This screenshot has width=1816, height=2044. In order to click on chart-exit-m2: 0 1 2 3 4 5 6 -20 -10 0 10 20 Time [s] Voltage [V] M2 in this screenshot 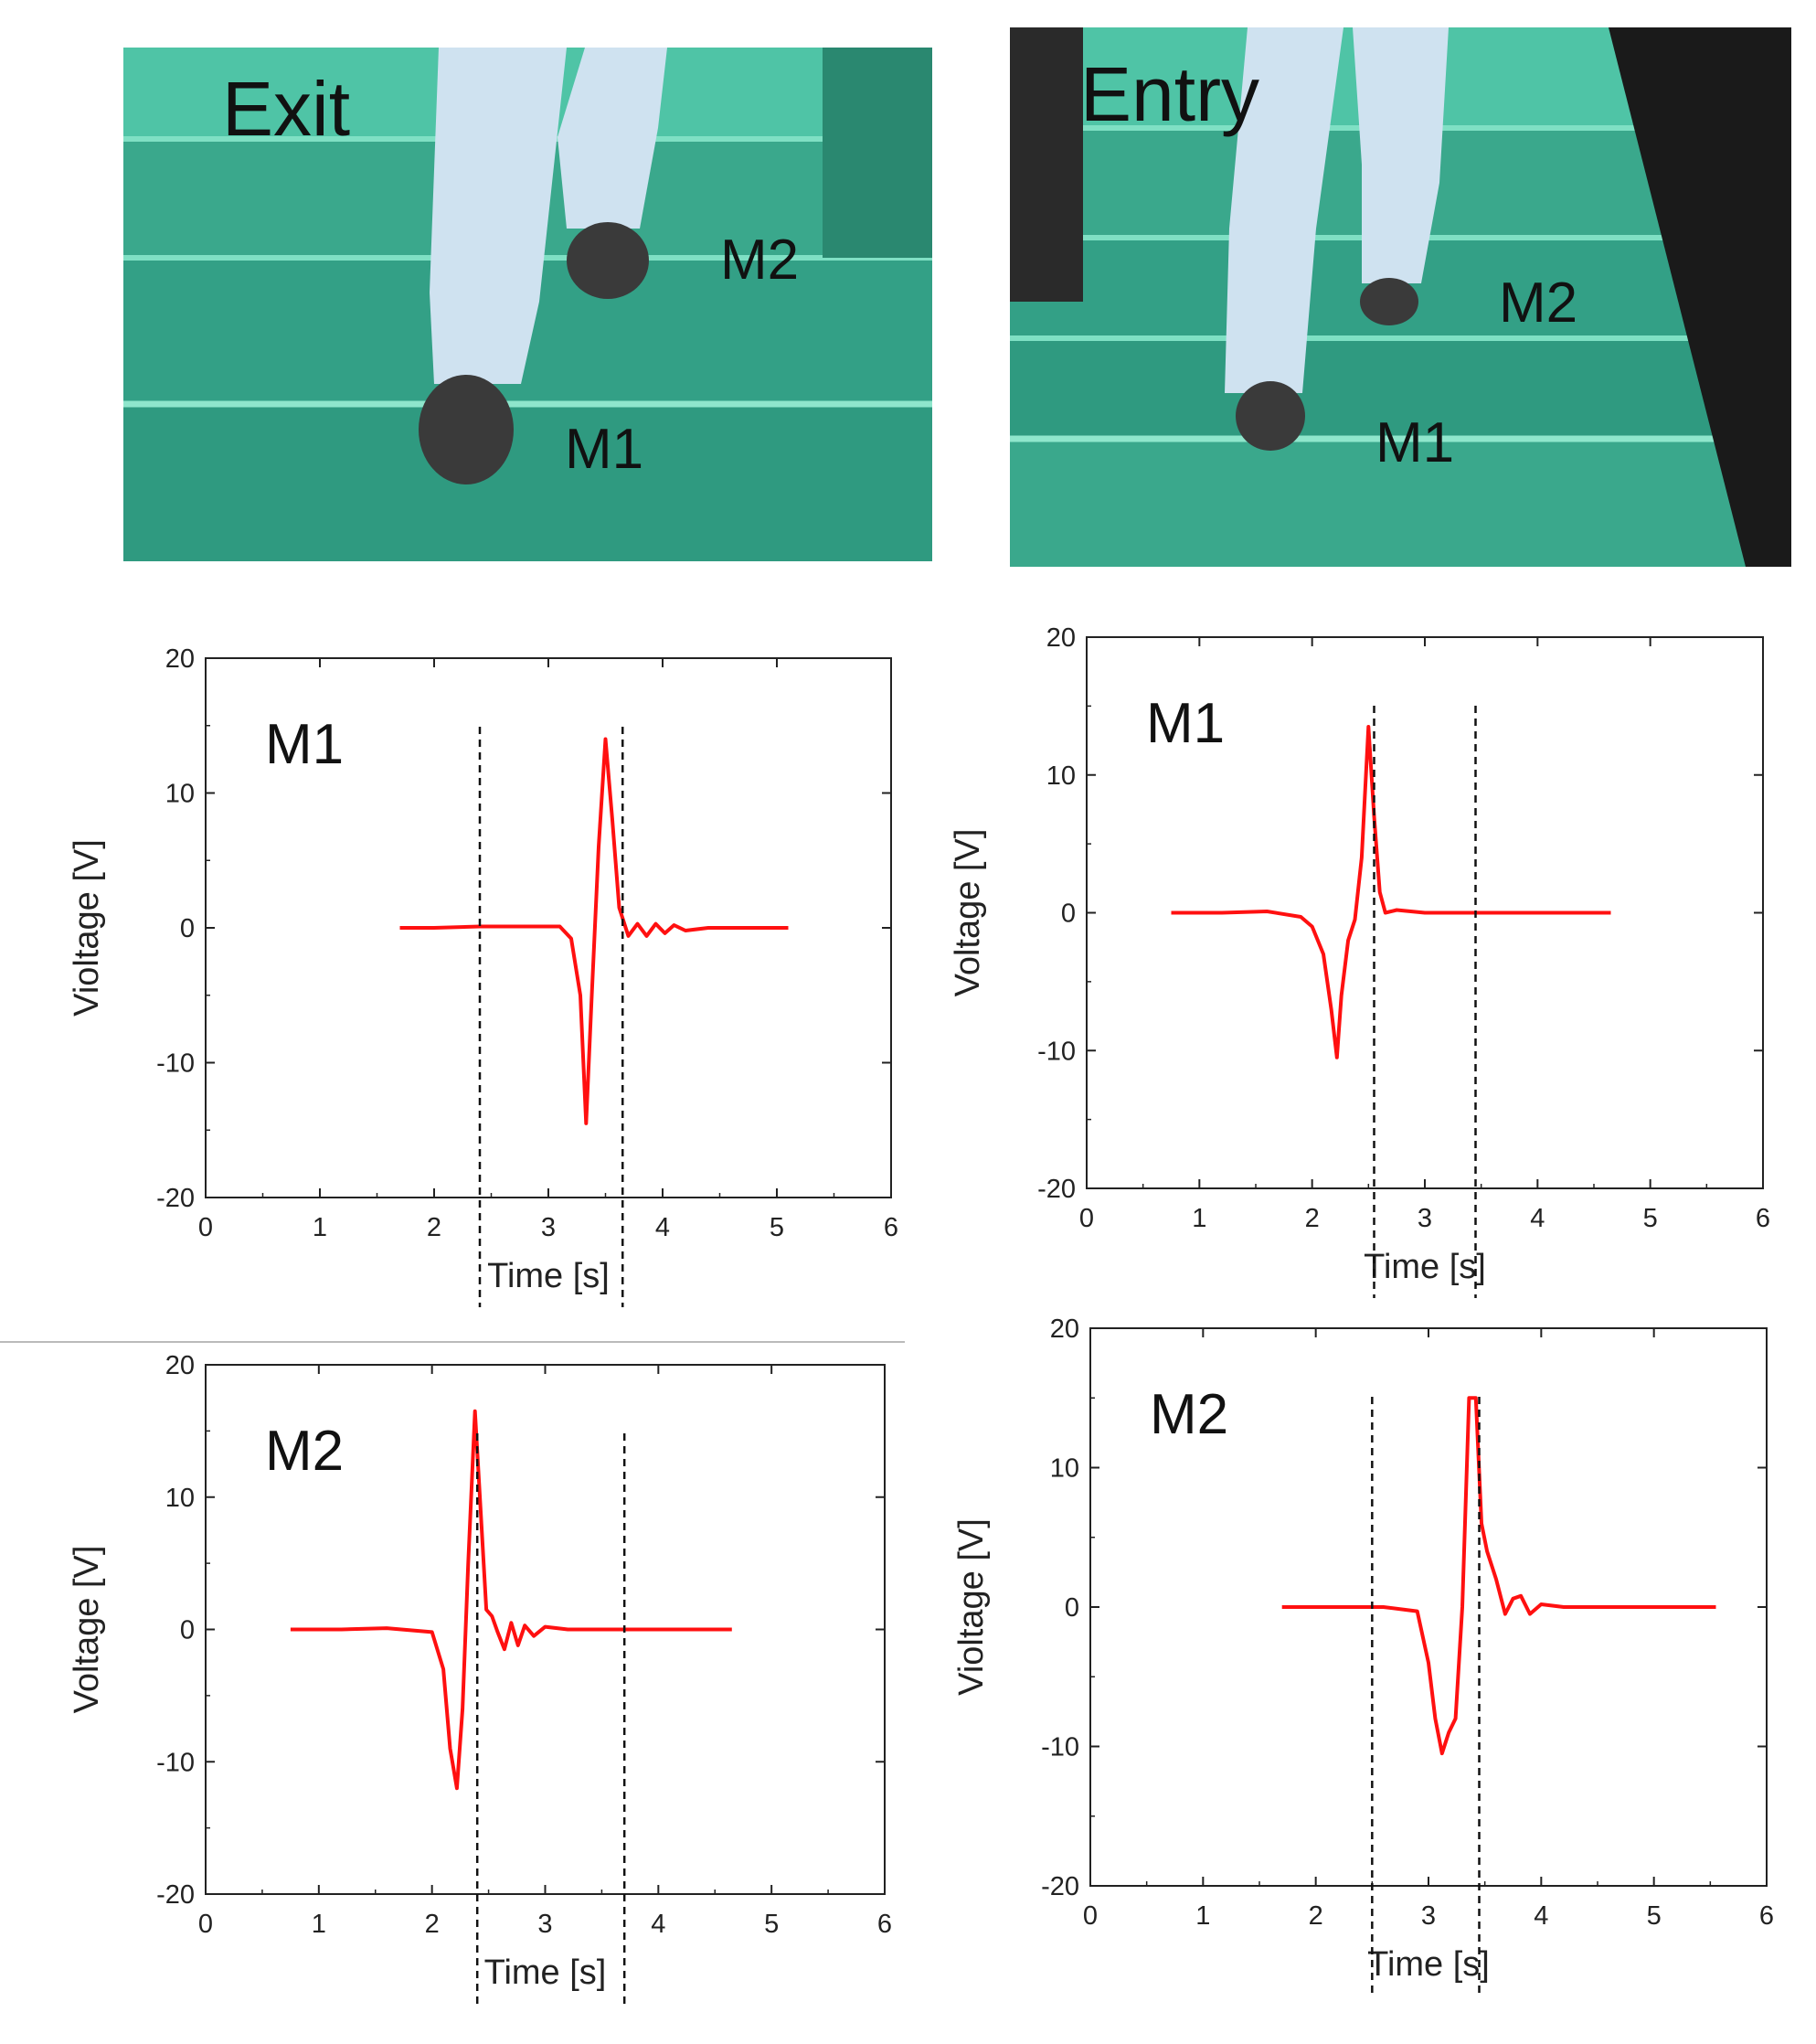, I will do `click(480, 1677)`.